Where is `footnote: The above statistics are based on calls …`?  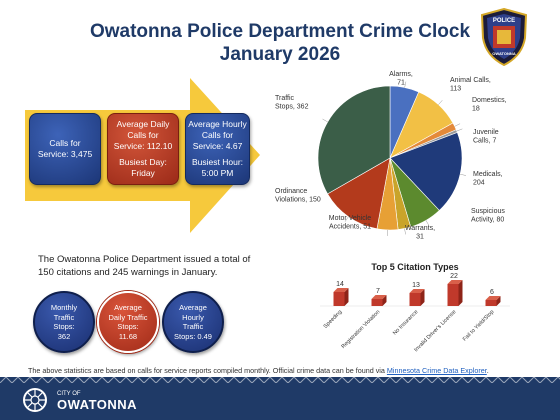 footnote: The above statistics are based on calls … is located at coordinates (293, 370).